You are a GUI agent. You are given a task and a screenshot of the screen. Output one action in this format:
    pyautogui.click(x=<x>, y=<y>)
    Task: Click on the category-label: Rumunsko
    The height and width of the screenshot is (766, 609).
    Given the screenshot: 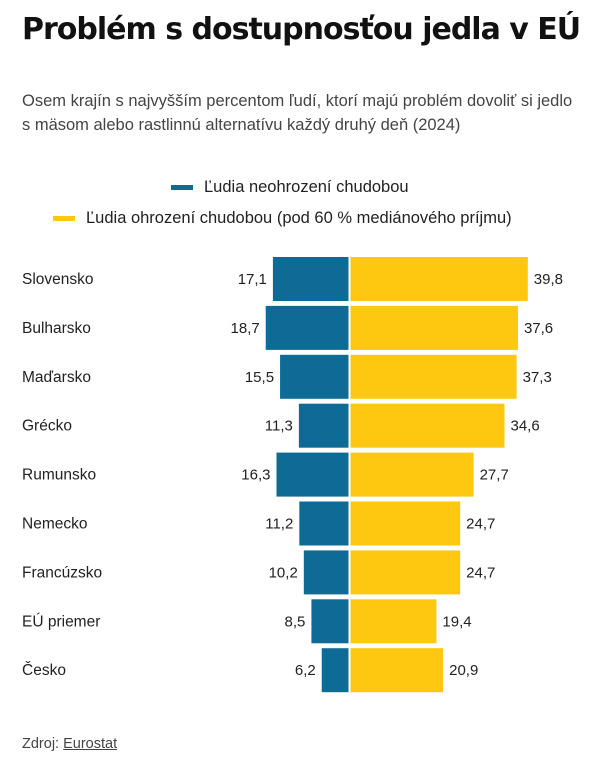 What is the action you would take?
    pyautogui.click(x=59, y=475)
    